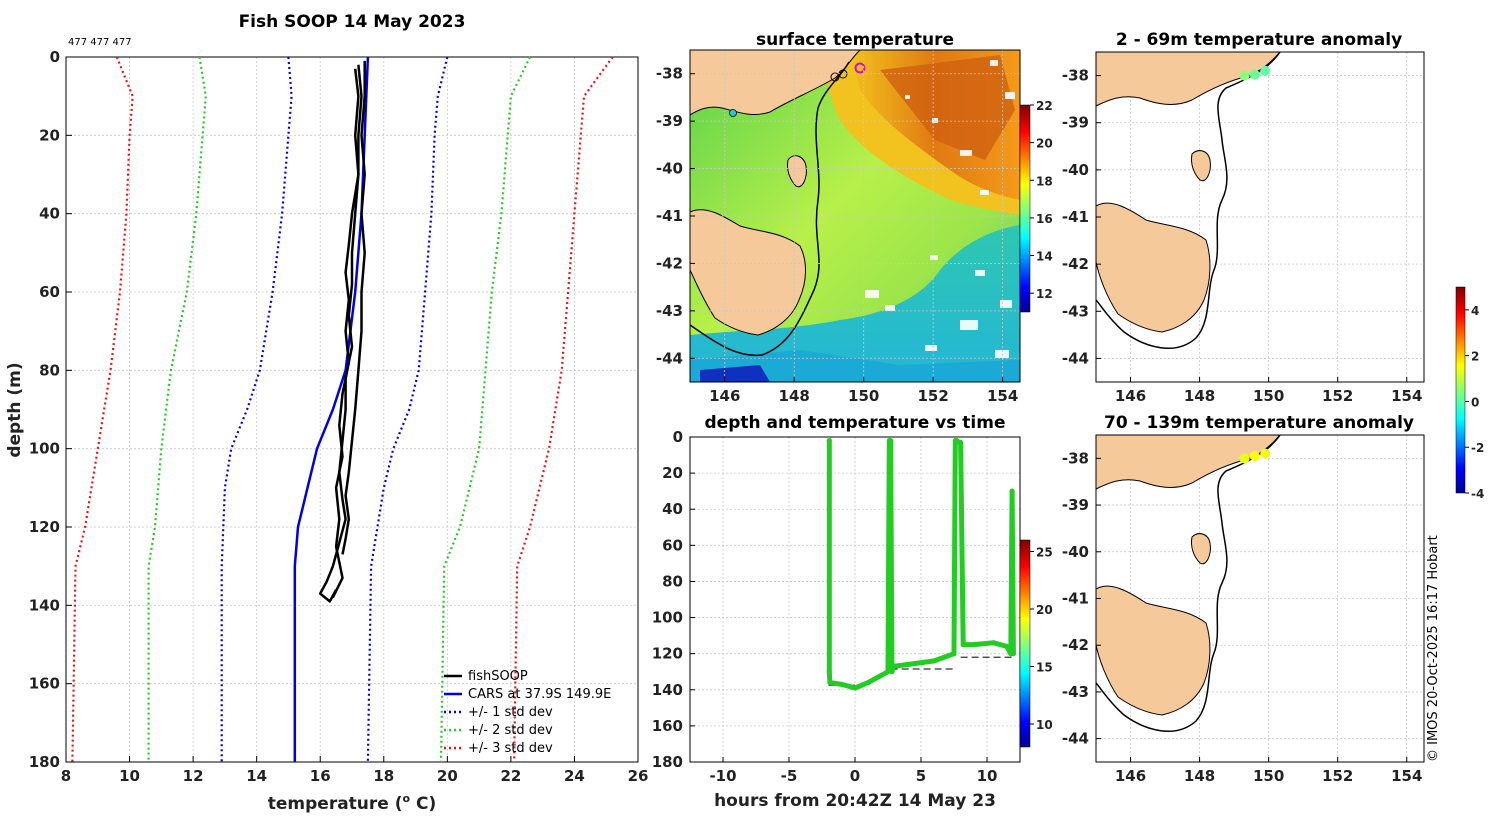 The image size is (1500, 820). Describe the element at coordinates (1044, 725) in the screenshot. I see `dt-cb-tick: 10` at that location.